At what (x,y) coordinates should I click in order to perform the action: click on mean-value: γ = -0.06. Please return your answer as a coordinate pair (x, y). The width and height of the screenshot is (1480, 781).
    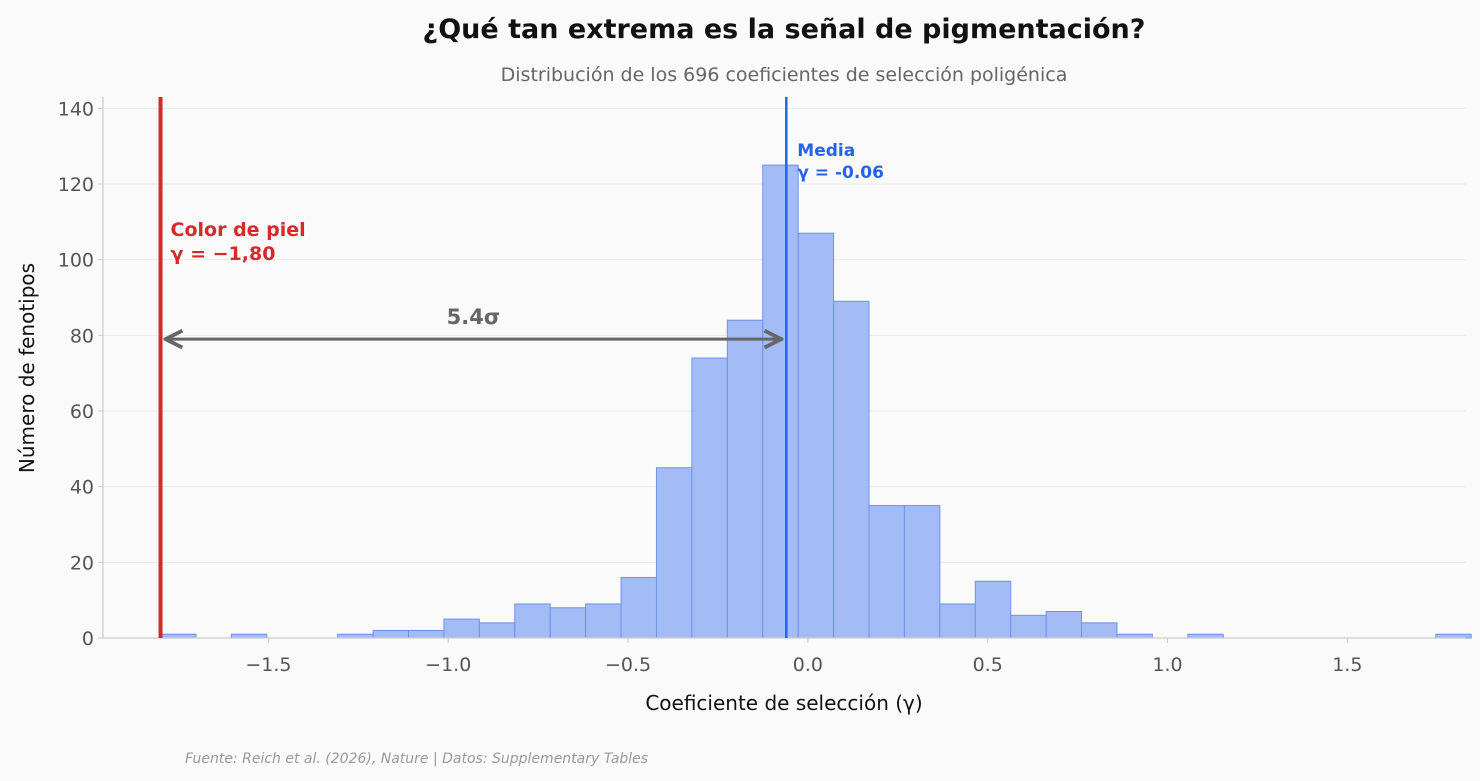
    Looking at the image, I should click on (840, 173).